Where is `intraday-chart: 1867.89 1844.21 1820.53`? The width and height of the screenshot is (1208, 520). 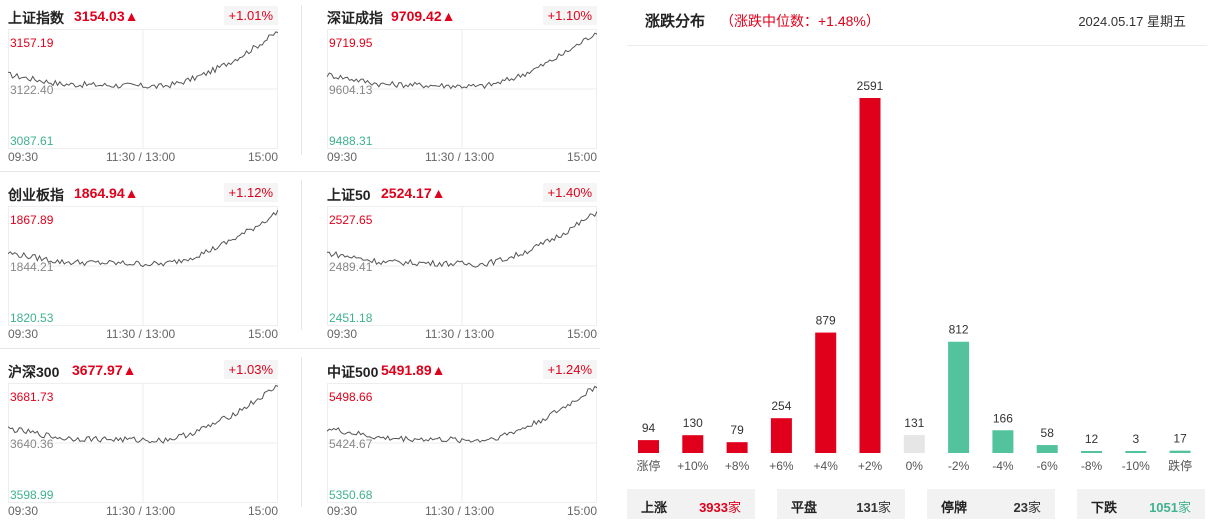
intraday-chart: 1867.89 1844.21 1820.53 is located at coordinates (143, 266).